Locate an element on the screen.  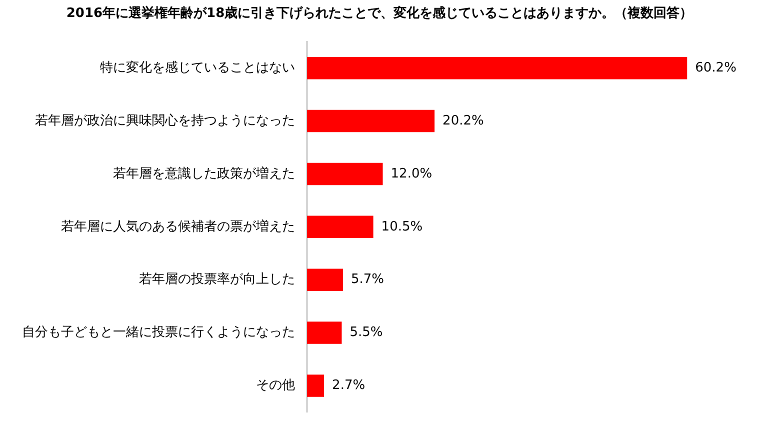
data-label: 12.0% is located at coordinates (411, 174).